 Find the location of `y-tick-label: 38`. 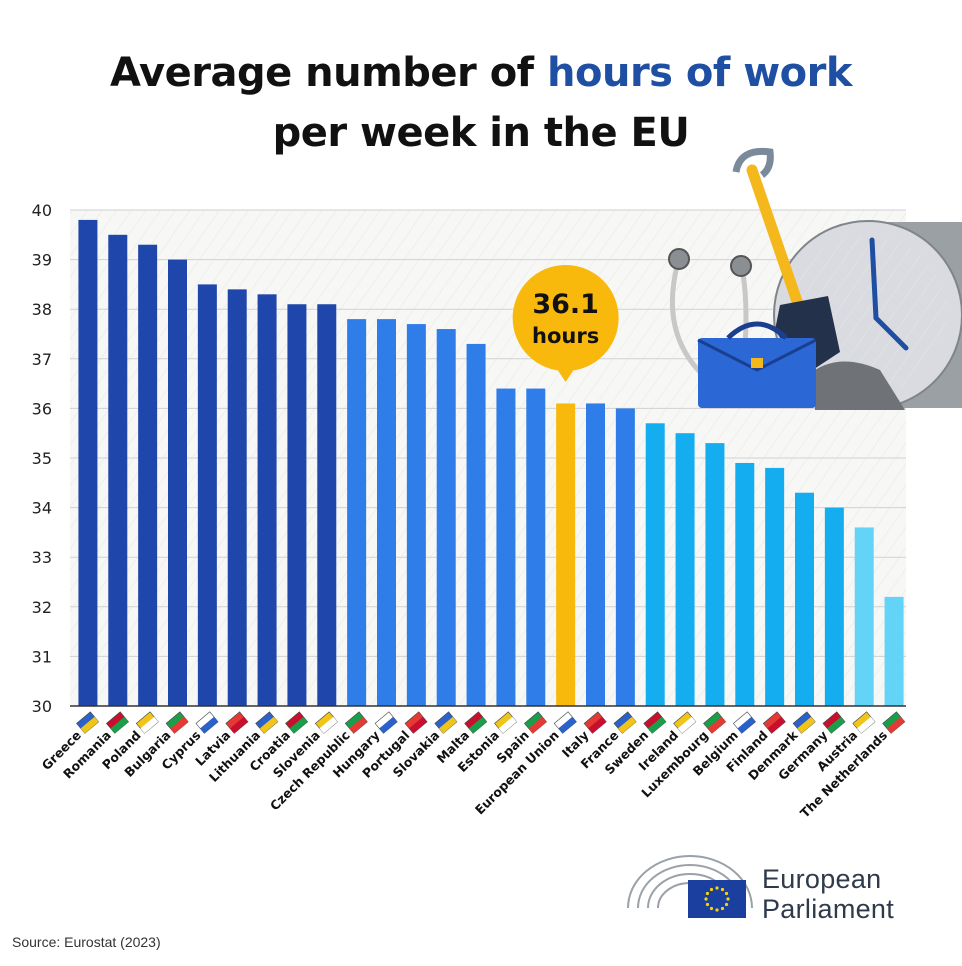

y-tick-label: 38 is located at coordinates (42, 309).